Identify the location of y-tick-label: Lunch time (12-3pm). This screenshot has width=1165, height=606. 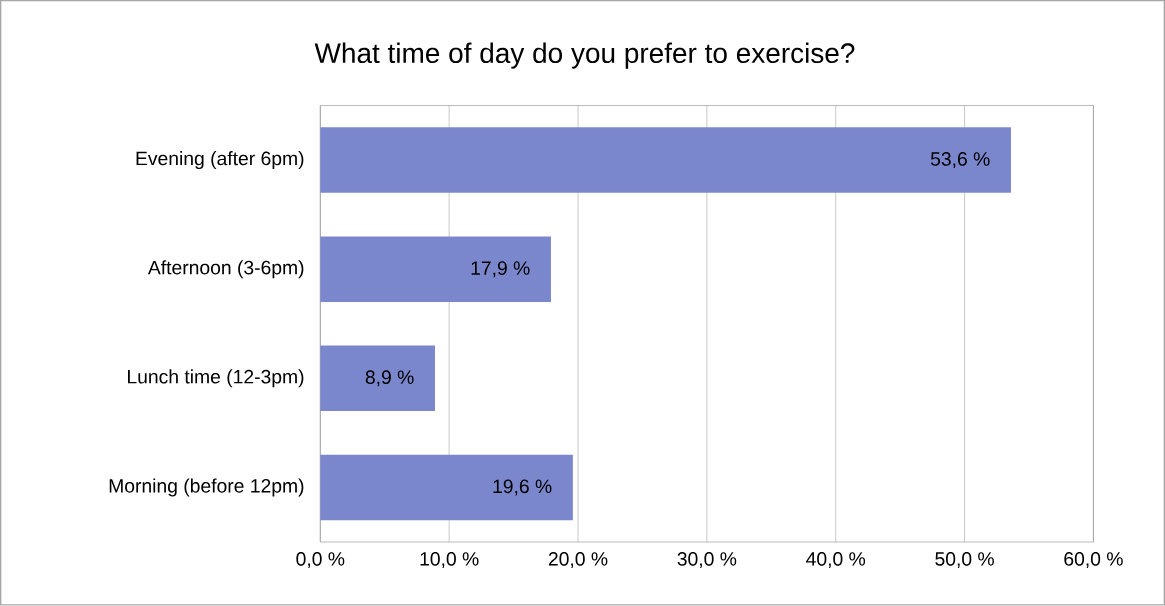
(216, 378).